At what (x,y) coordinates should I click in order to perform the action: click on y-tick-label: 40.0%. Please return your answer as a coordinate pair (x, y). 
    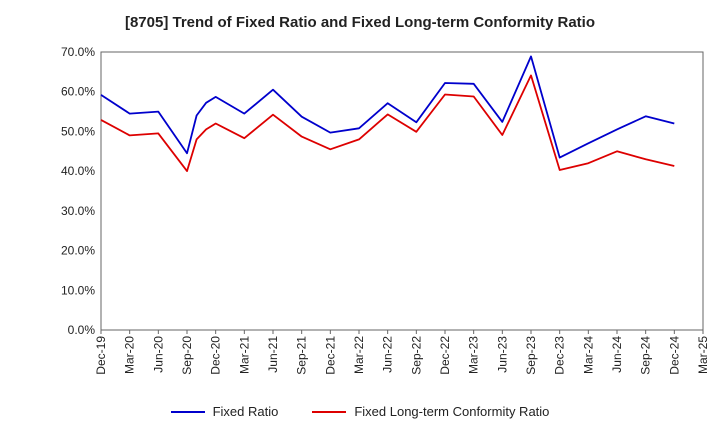
    Looking at the image, I should click on (78, 171).